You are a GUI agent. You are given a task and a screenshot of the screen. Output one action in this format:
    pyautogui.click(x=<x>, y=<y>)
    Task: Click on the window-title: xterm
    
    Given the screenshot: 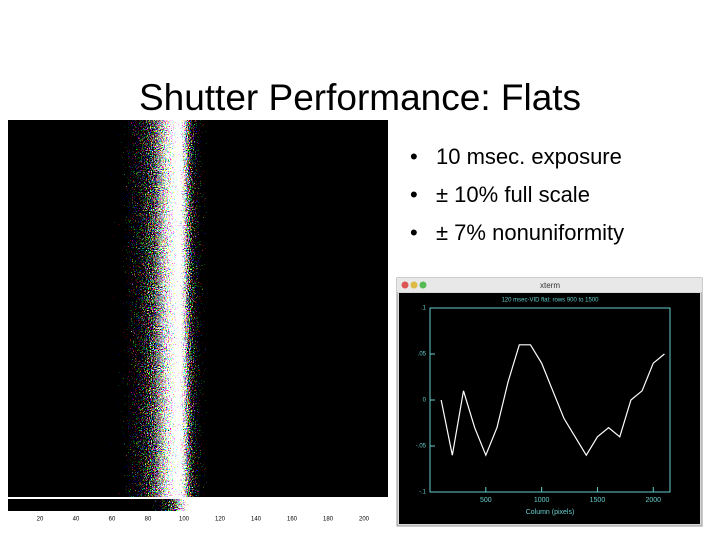 What is the action you would take?
    pyautogui.click(x=550, y=285)
    